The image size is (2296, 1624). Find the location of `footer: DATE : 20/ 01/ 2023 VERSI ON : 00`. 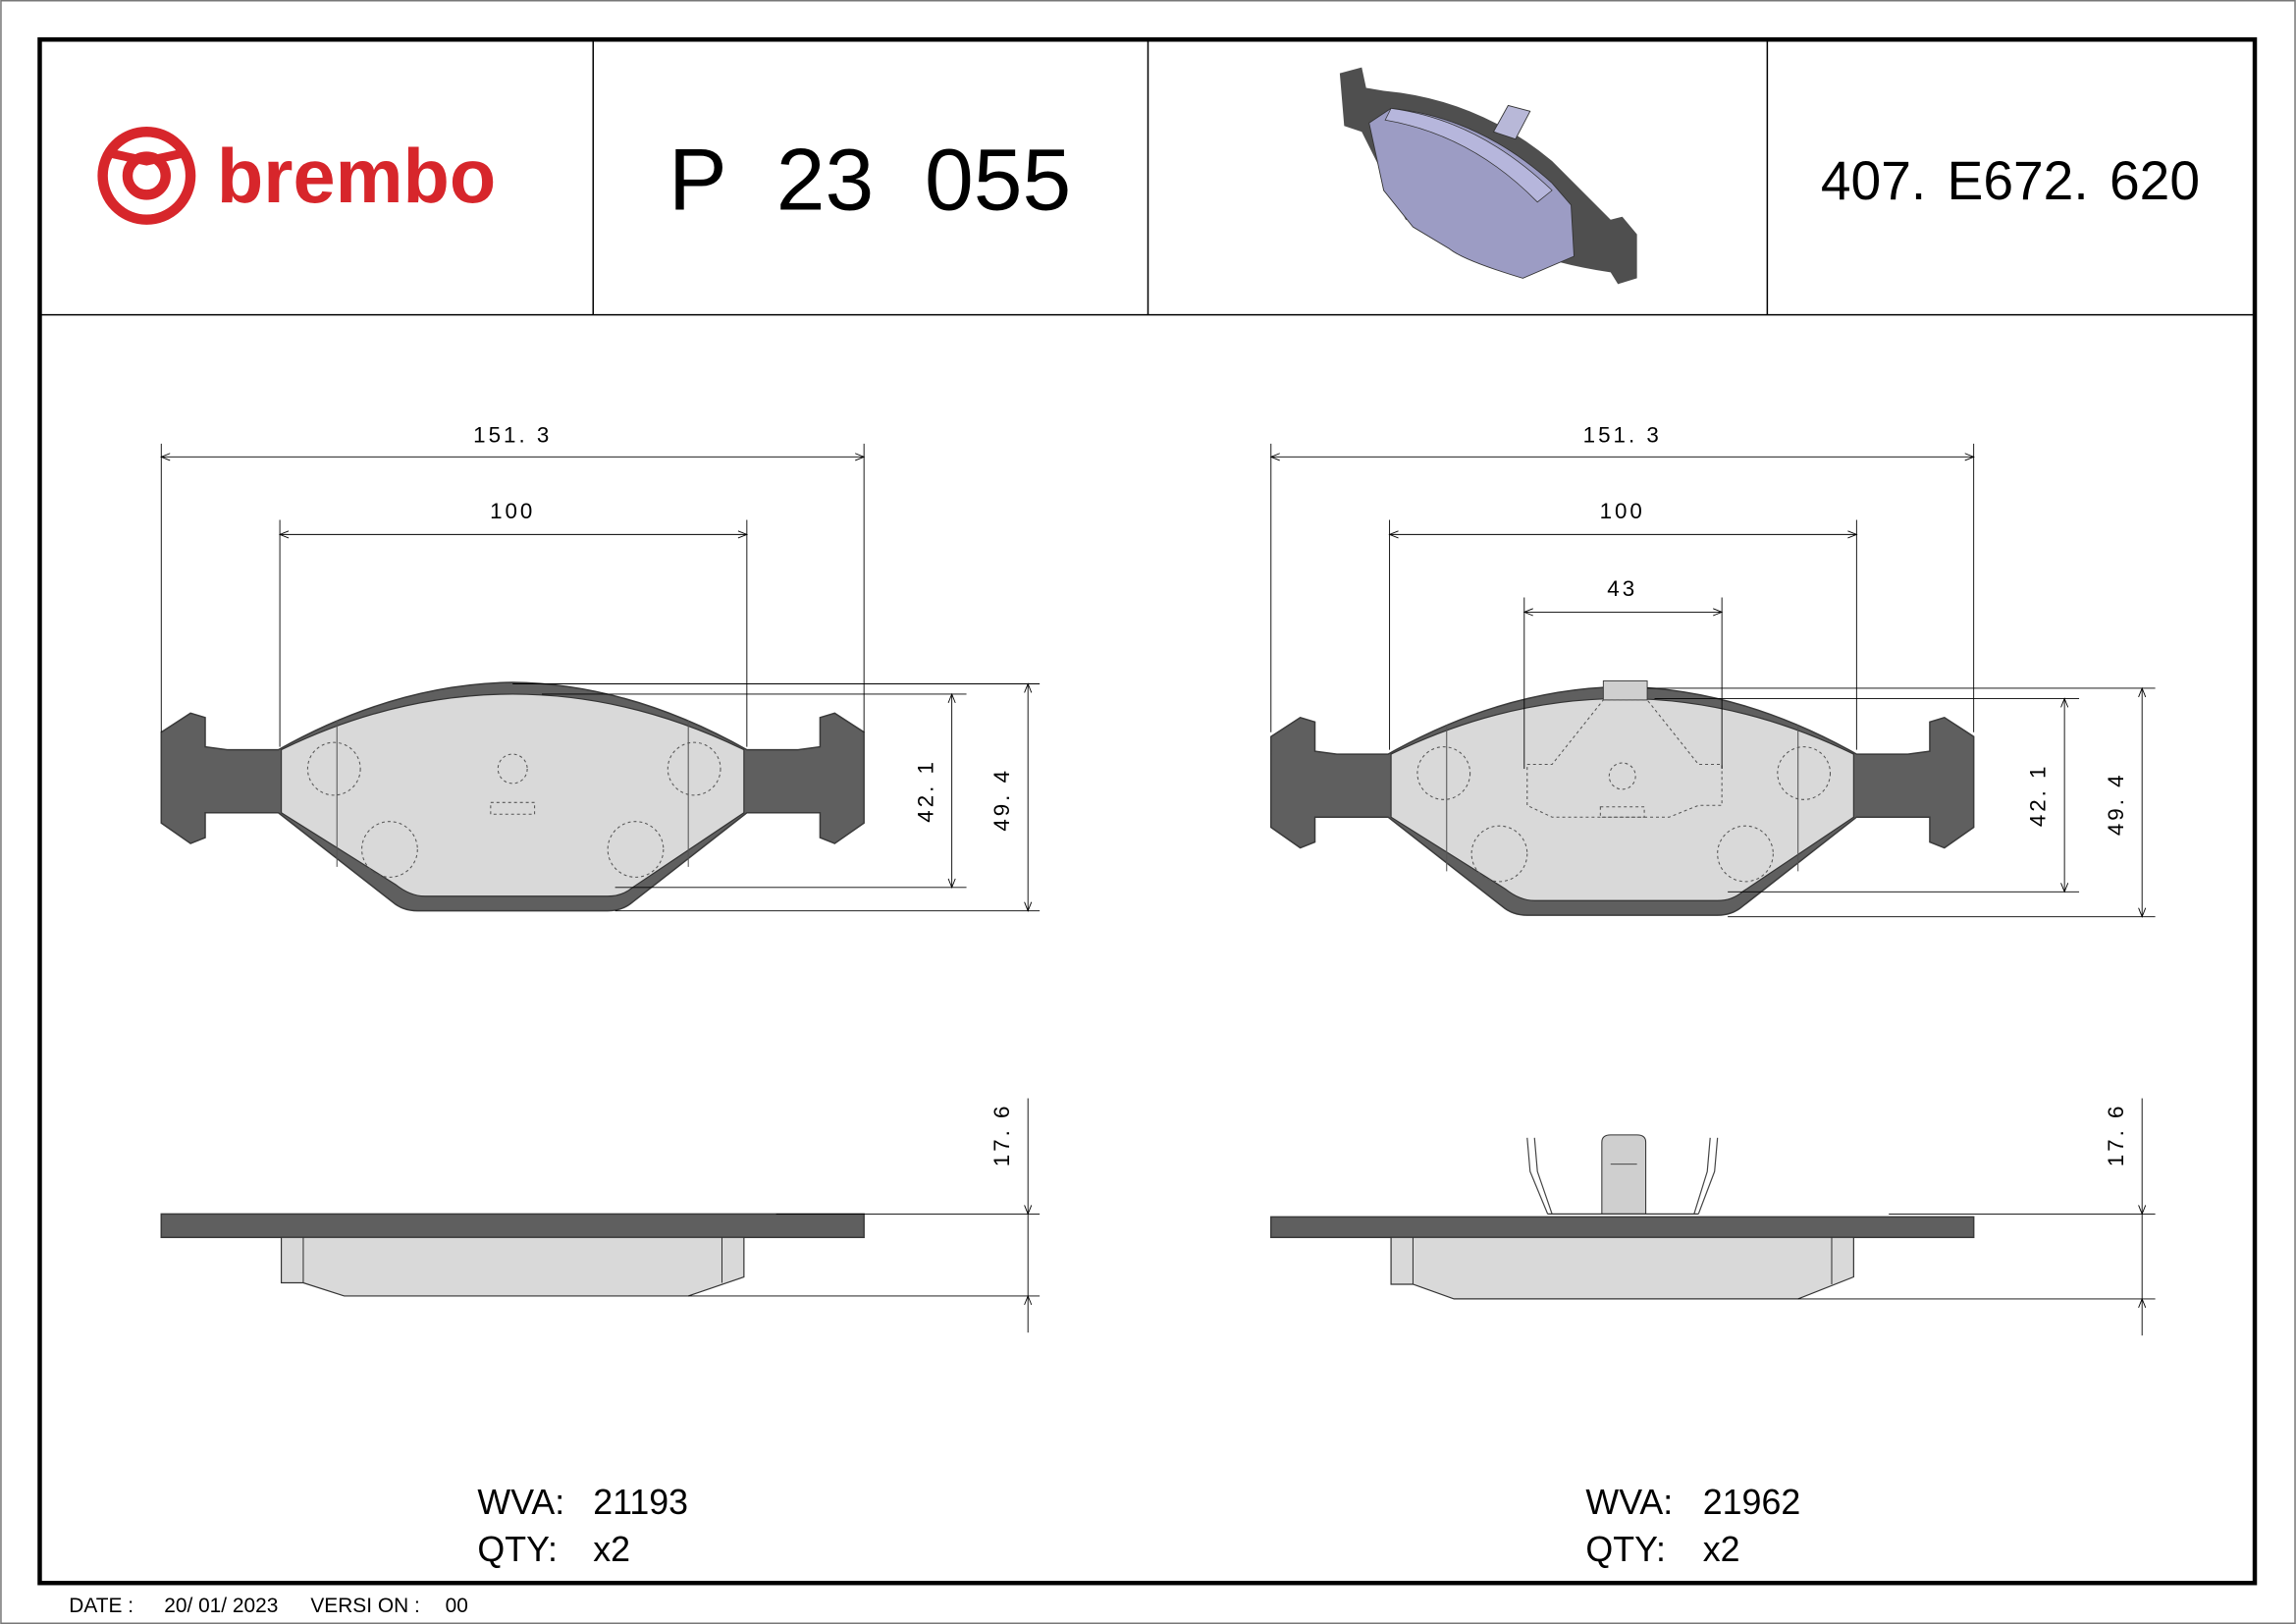

footer: DATE : 20/ 01/ 2023 VERSI ON : 00 is located at coordinates (268, 1606).